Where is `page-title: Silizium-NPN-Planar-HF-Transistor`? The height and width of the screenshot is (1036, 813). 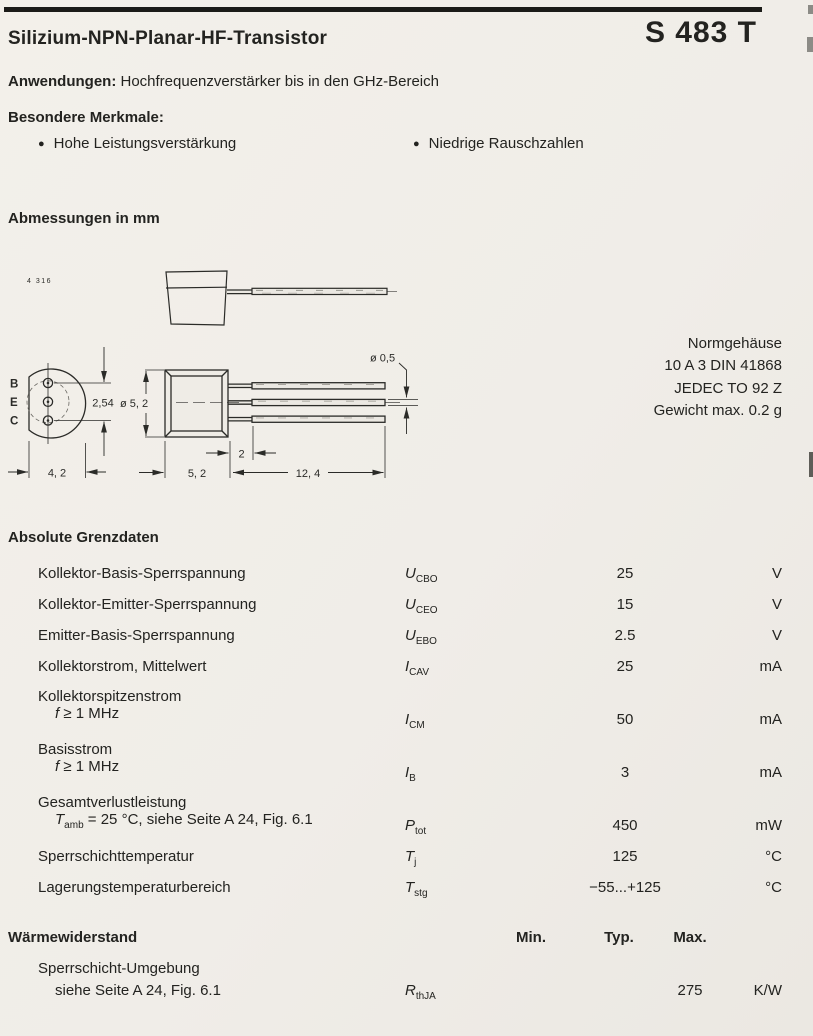
page-title: Silizium-NPN-Planar-HF-Transistor is located at coordinates (168, 38).